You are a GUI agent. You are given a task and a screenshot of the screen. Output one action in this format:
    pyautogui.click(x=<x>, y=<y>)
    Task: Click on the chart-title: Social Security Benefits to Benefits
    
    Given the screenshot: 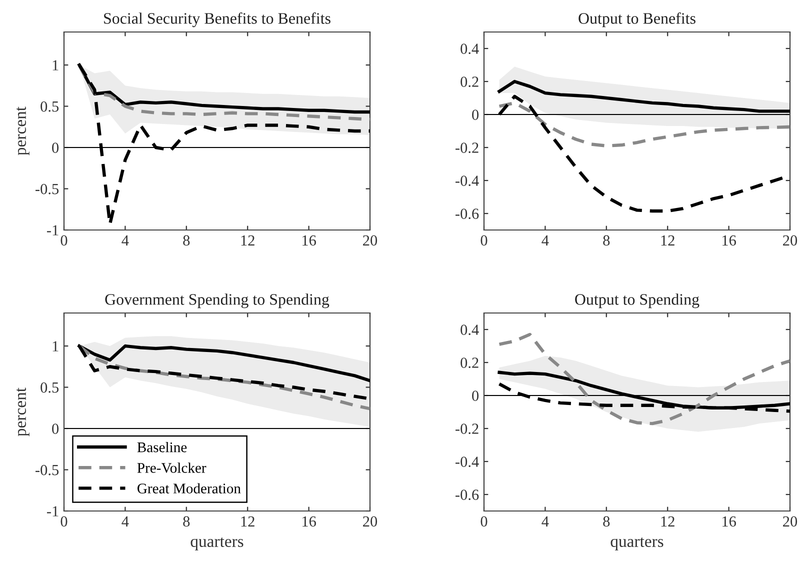 What is the action you would take?
    pyautogui.click(x=217, y=20)
    